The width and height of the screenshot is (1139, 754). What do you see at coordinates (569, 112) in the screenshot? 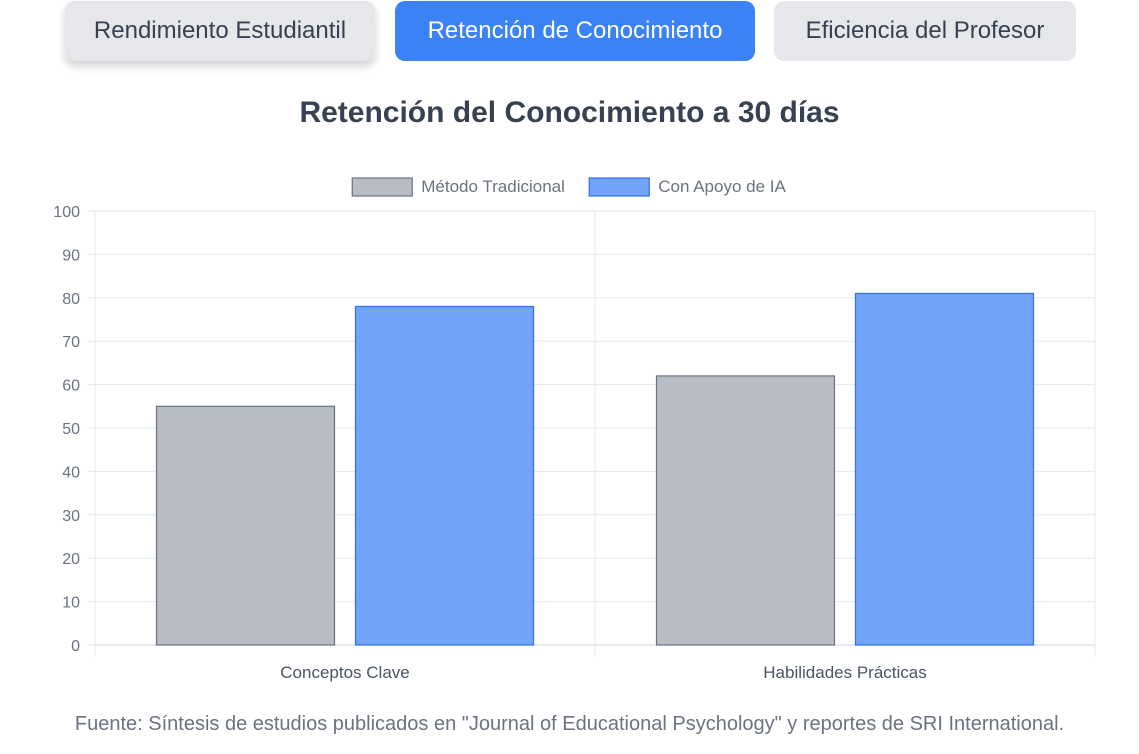
I see `chart-title: Retención del Conocimiento a 30 días` at bounding box center [569, 112].